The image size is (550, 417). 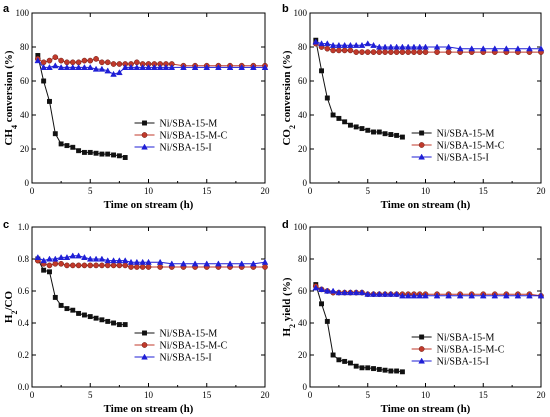 What do you see at coordinates (151, 61) in the screenshot?
I see `series-Ni/SBA-15-M-C` at bounding box center [151, 61].